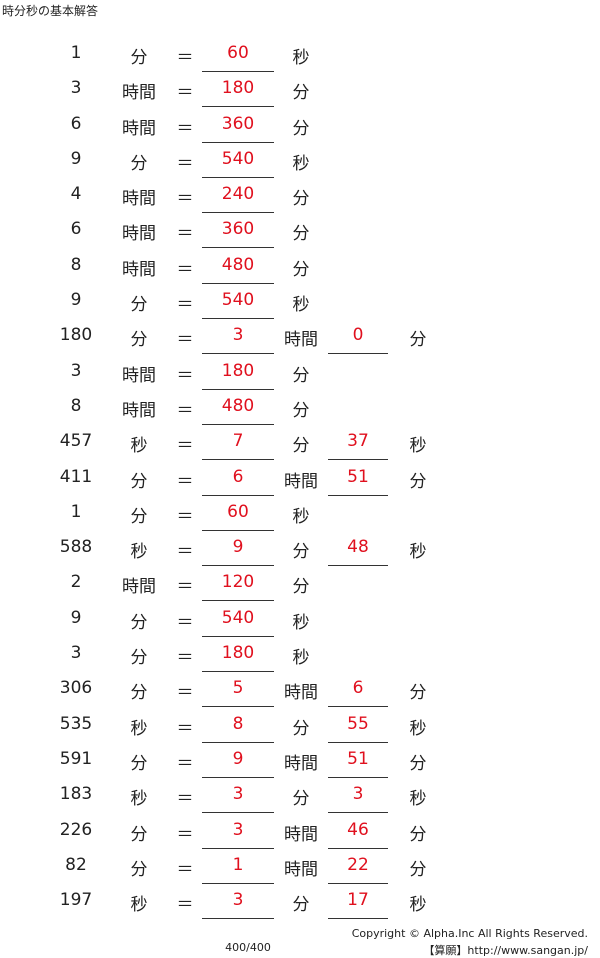  What do you see at coordinates (300, 725) in the screenshot?
I see `answer-row: 535 秒 ＝ 8 分 55 秒` at bounding box center [300, 725].